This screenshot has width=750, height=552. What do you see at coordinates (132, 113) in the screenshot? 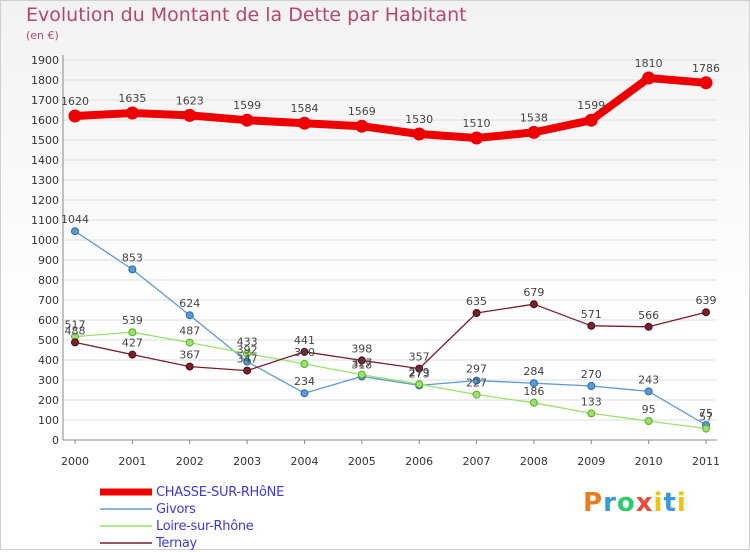
I see `point-chasse-2001` at bounding box center [132, 113].